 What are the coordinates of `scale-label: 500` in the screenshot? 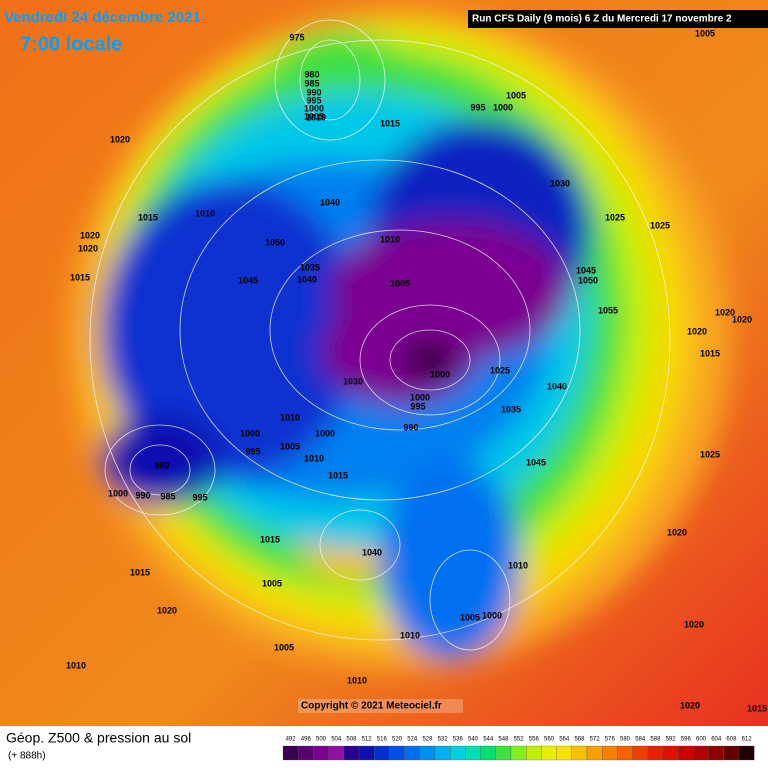 It's located at (321, 740).